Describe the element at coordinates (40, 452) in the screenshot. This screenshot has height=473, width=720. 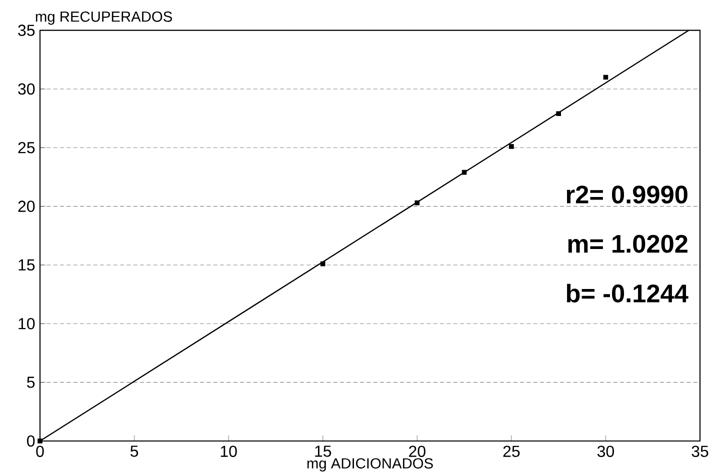
I see `x-tick-label: 0` at that location.